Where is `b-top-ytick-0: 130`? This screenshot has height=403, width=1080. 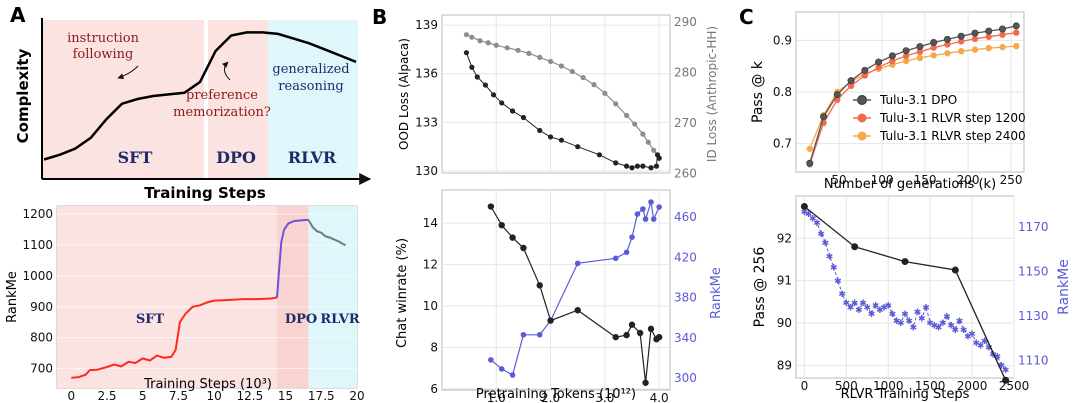
b-top-ytick-0: 130 is located at coordinates (426, 171).